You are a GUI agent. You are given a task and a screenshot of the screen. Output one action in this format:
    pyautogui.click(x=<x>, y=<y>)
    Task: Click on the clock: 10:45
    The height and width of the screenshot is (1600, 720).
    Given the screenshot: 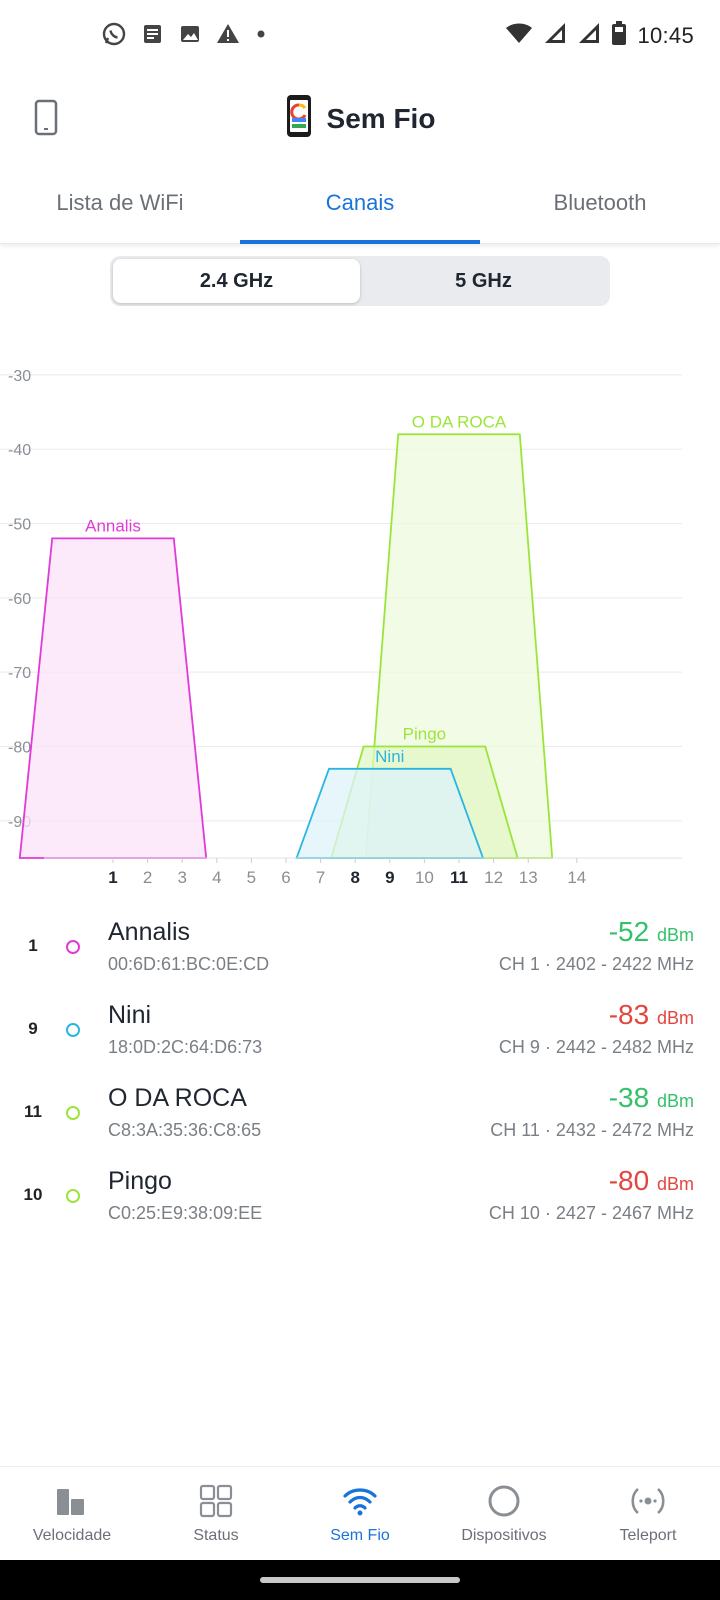 What is the action you would take?
    pyautogui.click(x=665, y=35)
    